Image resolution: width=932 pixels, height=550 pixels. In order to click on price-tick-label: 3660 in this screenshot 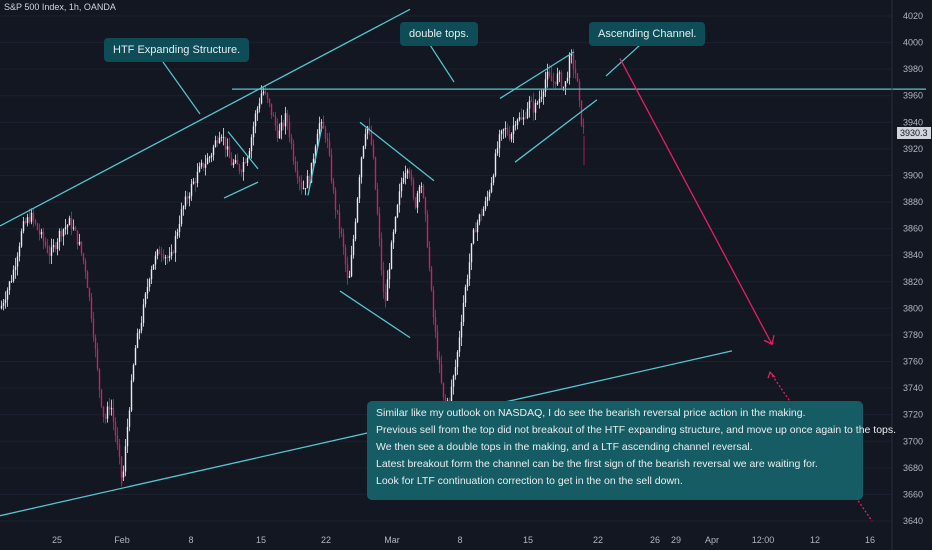, I will do `click(913, 494)`.